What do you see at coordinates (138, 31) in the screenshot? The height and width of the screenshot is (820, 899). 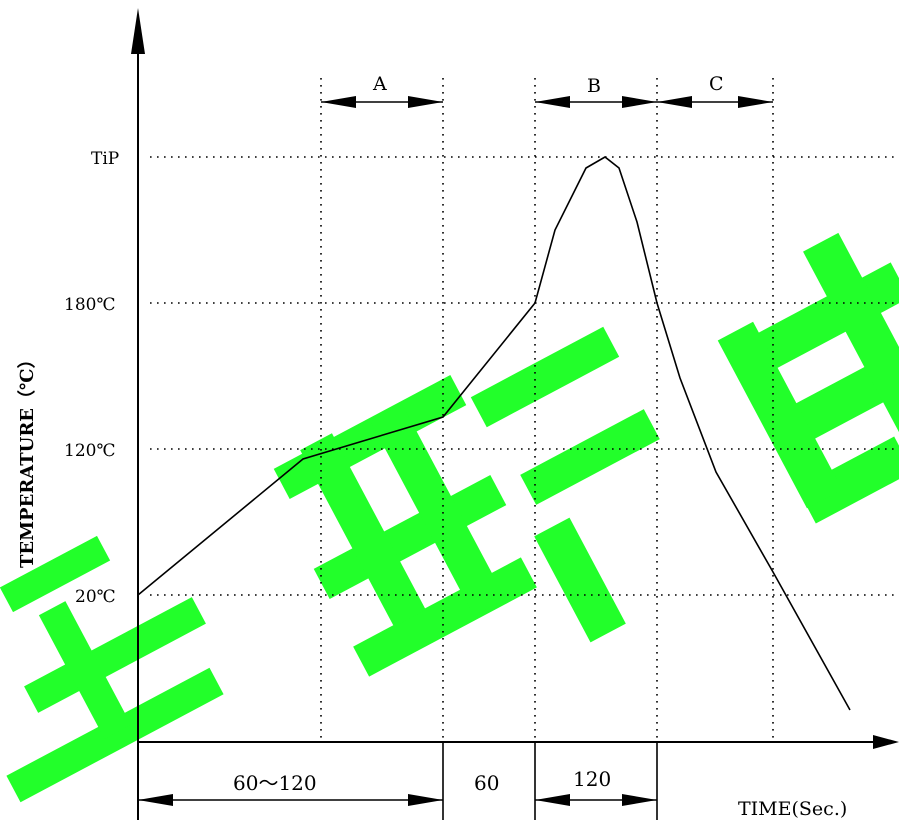 I see `y-axis-arrow` at bounding box center [138, 31].